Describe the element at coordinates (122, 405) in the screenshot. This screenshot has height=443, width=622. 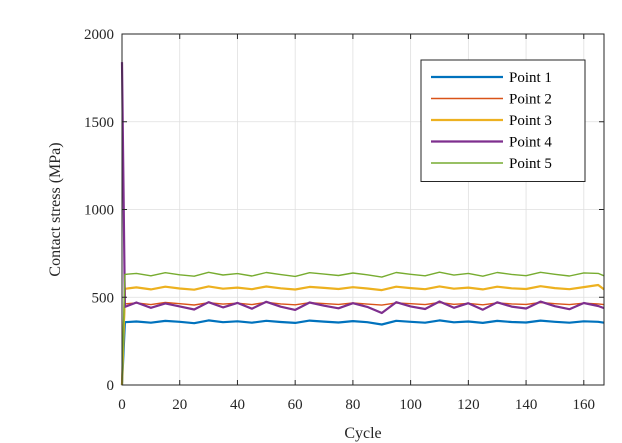
I see `x-tick-label: 0` at that location.